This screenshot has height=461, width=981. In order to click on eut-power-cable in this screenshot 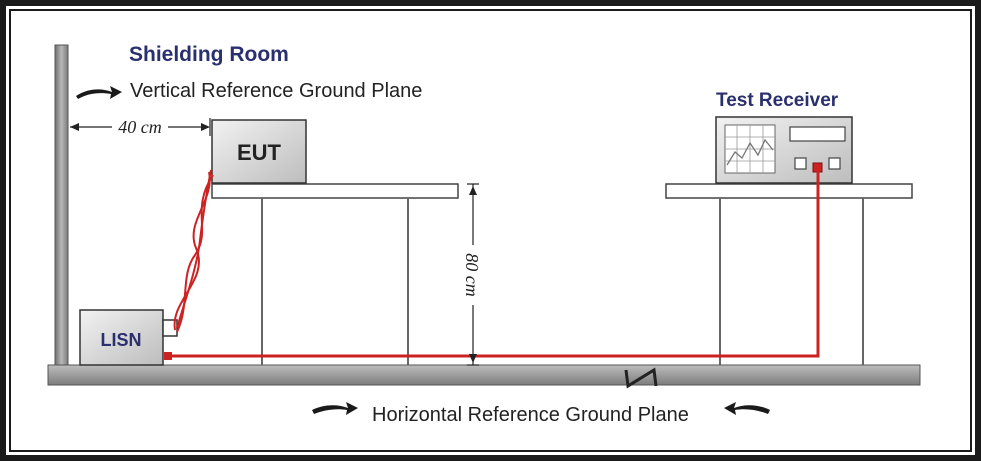, I will do `click(193, 251)`.